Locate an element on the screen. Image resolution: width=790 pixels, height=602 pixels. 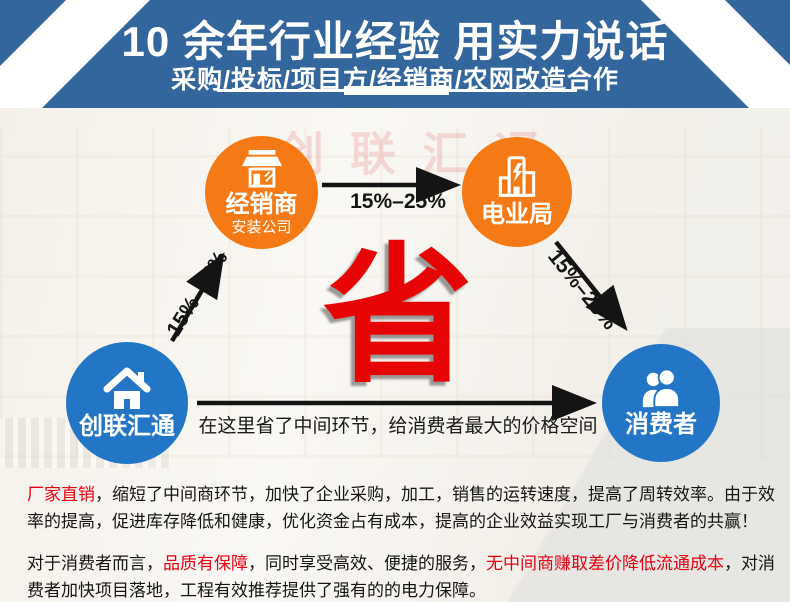
node-power-bureau: 电业局 is located at coordinates (517, 192).